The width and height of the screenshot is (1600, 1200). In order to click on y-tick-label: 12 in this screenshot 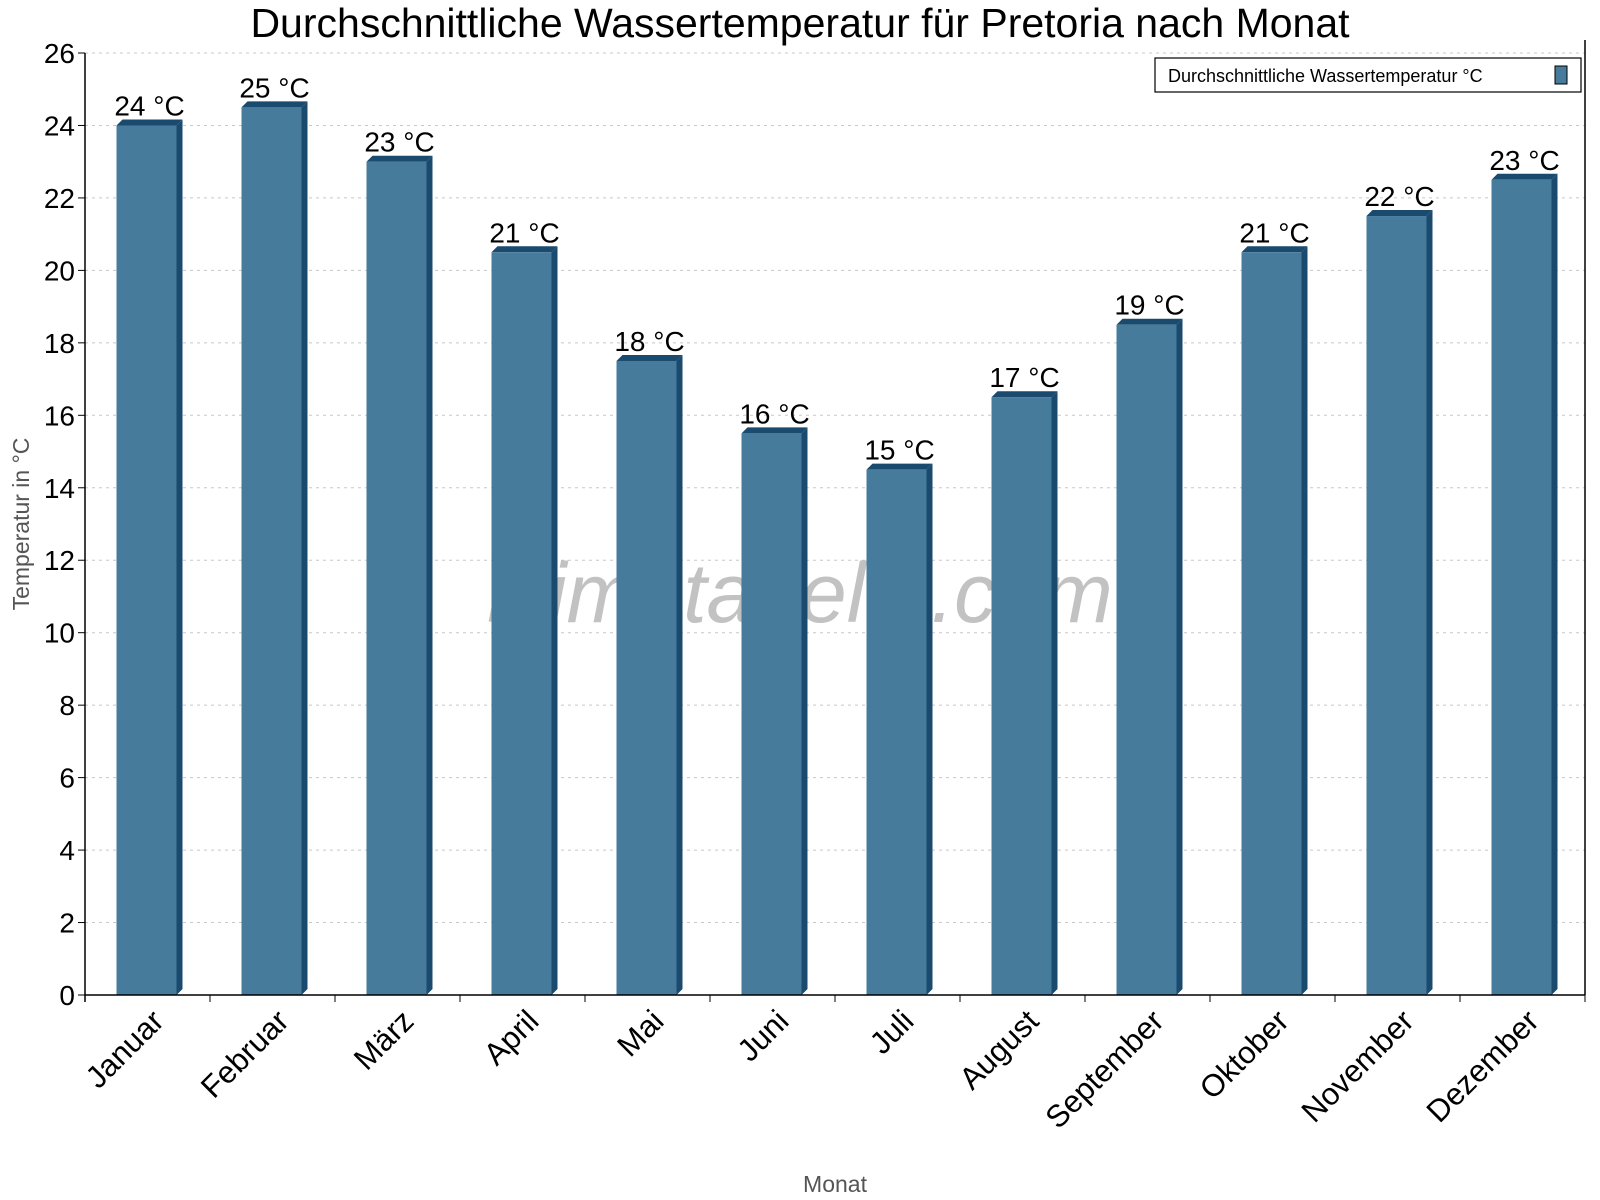, I will do `click(59, 560)`.